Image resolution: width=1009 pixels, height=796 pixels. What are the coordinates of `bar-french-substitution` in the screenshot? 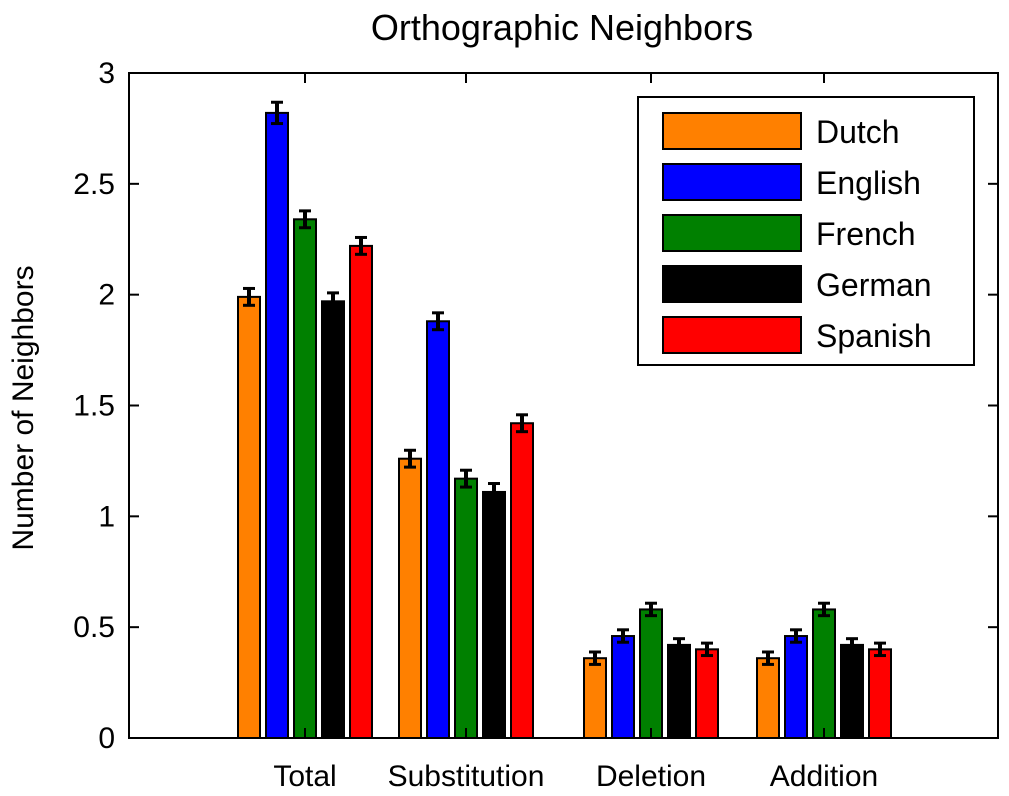 It's located at (466, 608).